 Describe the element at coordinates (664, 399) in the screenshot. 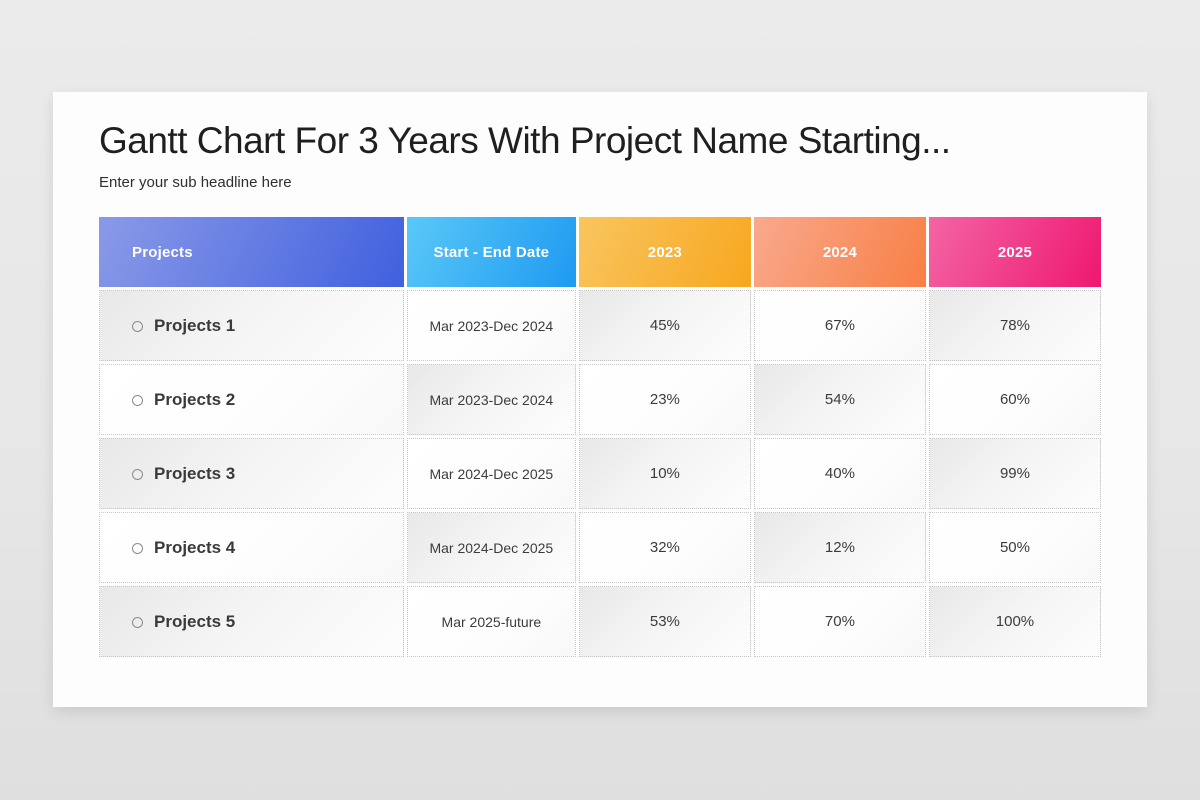

I see `pct-2023-cell: 23%` at that location.